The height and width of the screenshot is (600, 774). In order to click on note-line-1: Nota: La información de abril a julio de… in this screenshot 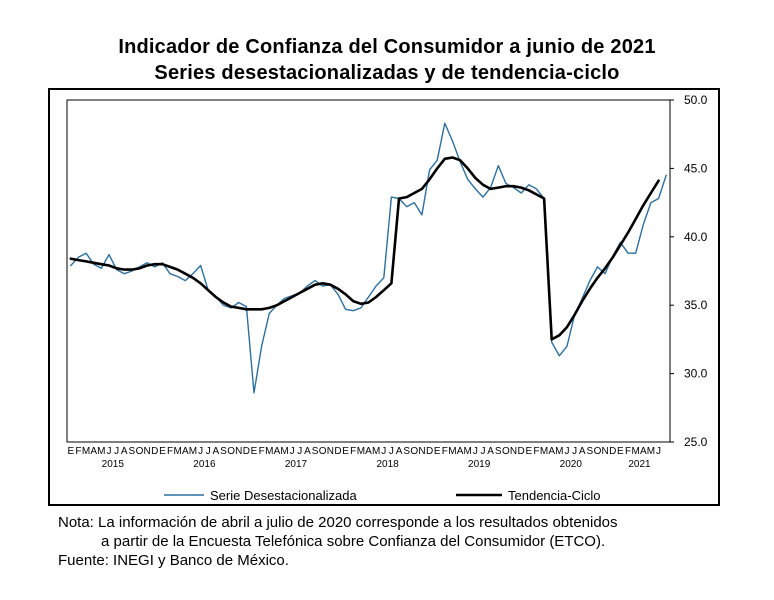, I will do `click(338, 522)`.